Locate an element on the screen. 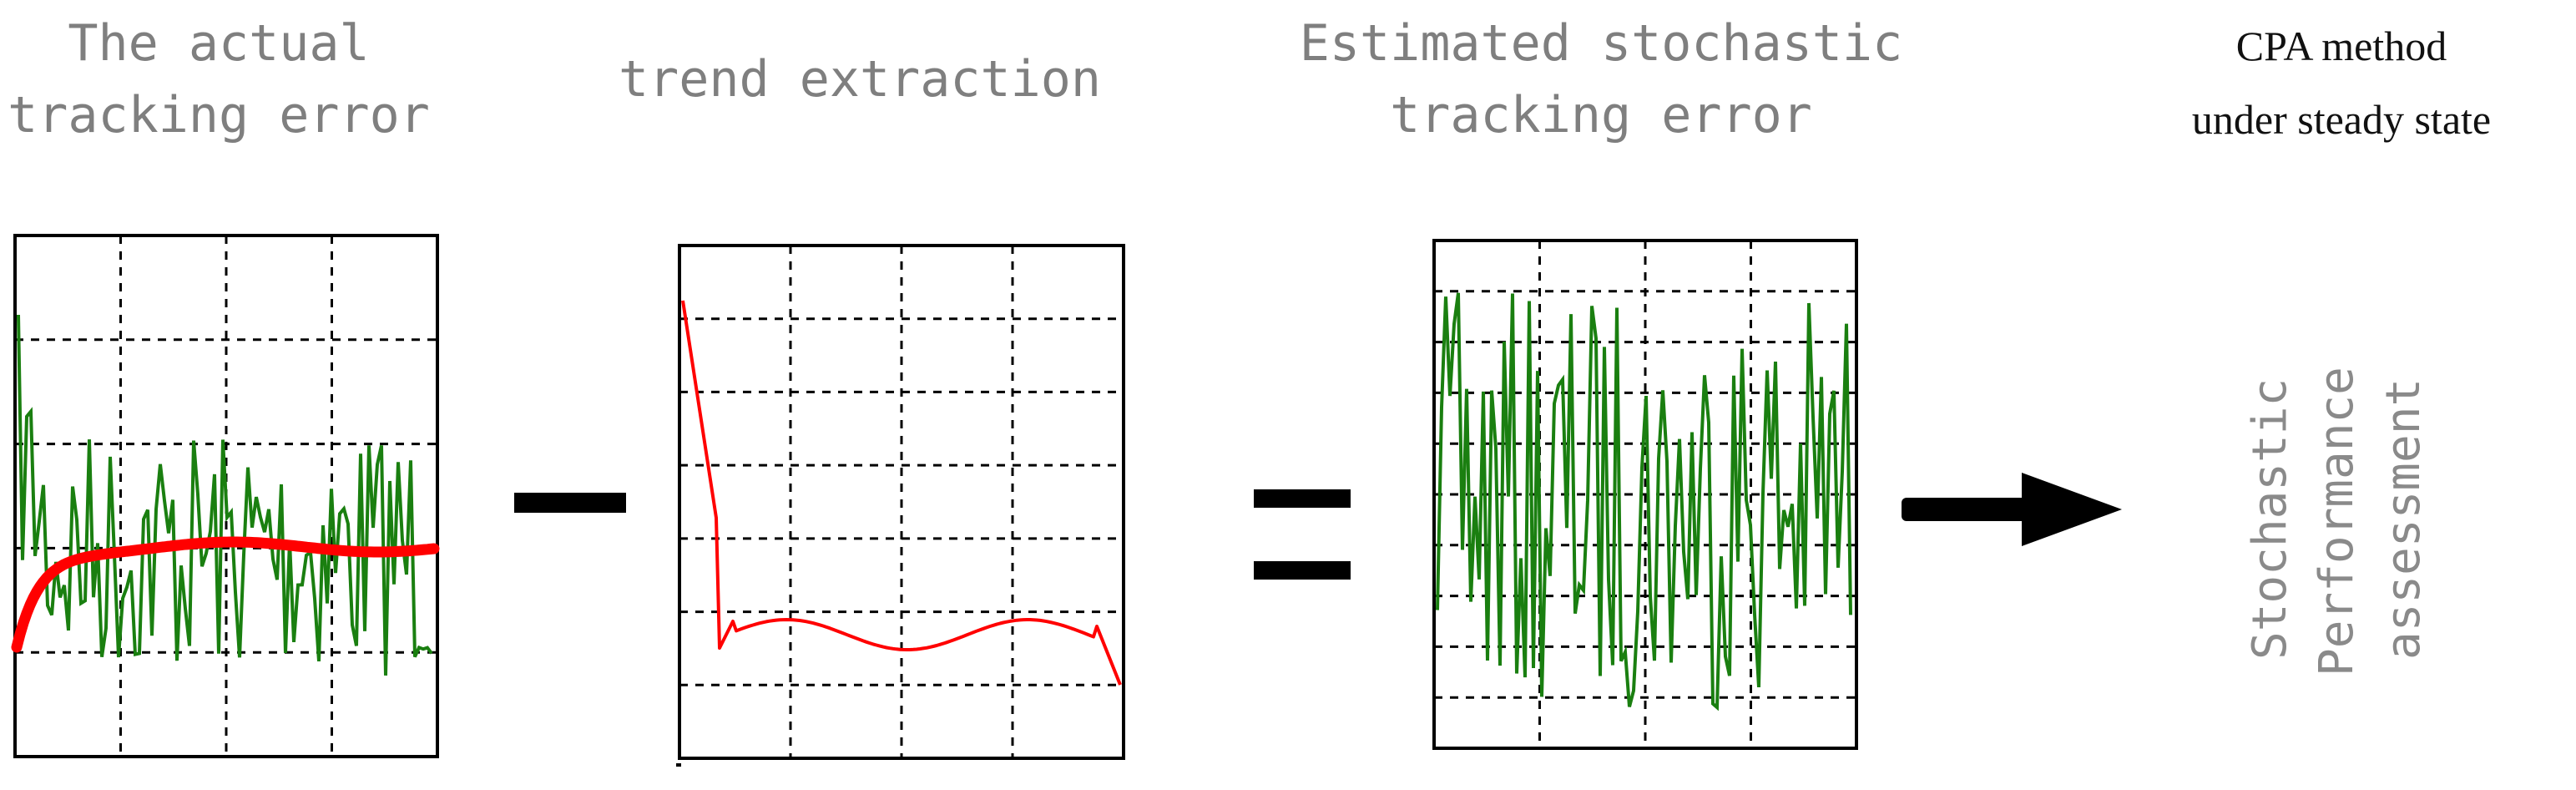 Image resolution: width=2576 pixels, height=790 pixels. header-actual-tracking-error: The actual tracking error is located at coordinates (219, 79).